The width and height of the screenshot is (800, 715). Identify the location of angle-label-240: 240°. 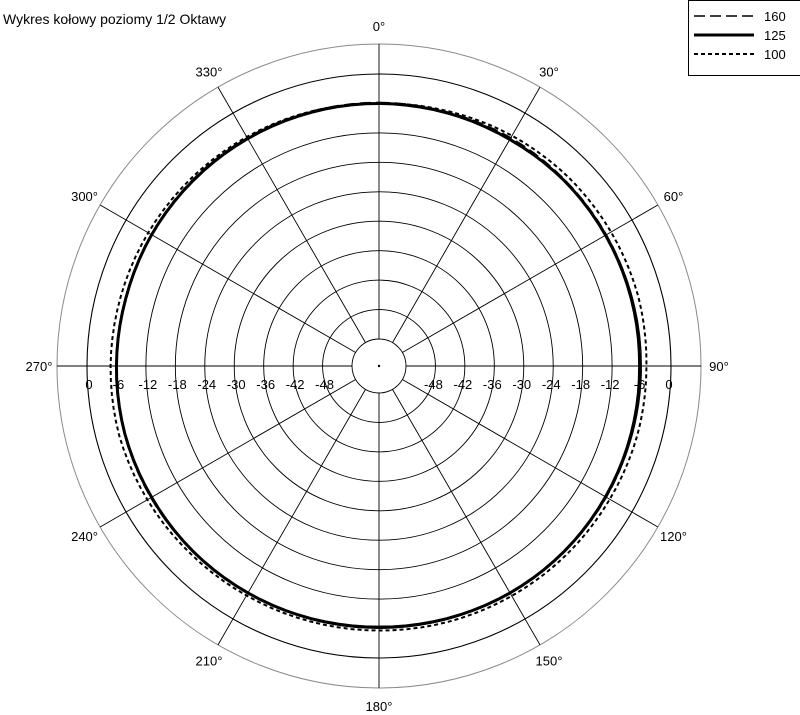
(84, 536).